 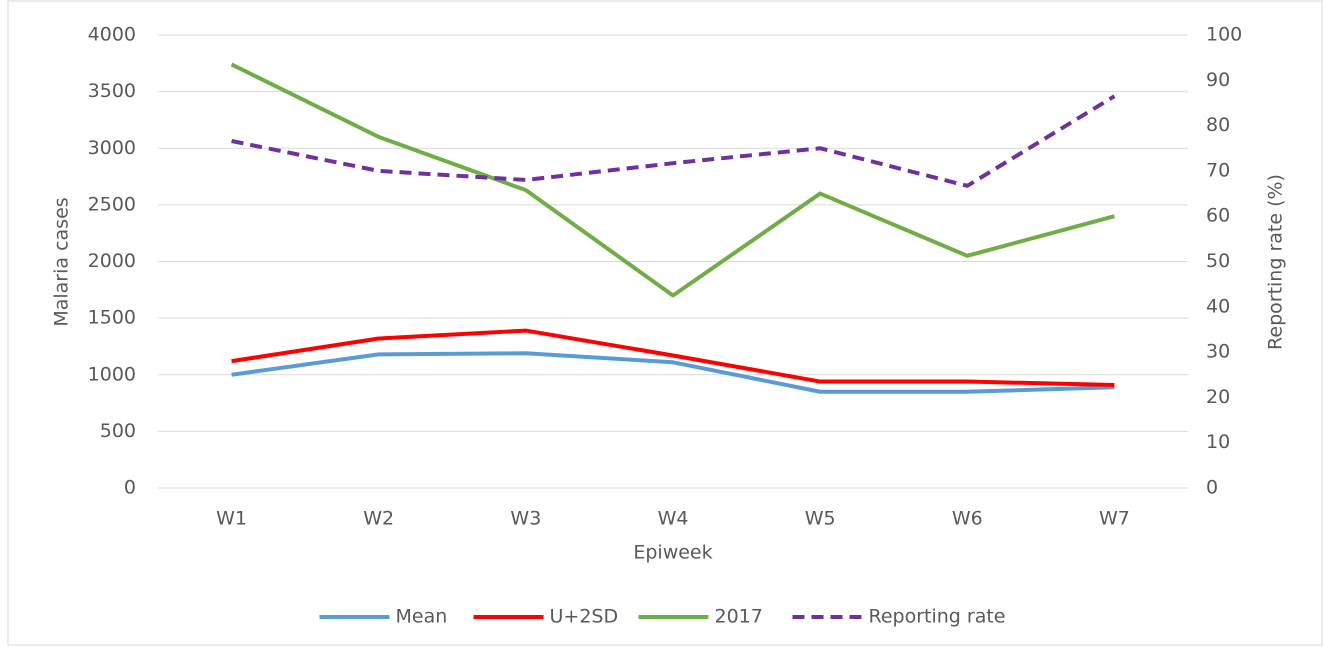 What do you see at coordinates (112, 204) in the screenshot?
I see `y-tick-label: 2500` at bounding box center [112, 204].